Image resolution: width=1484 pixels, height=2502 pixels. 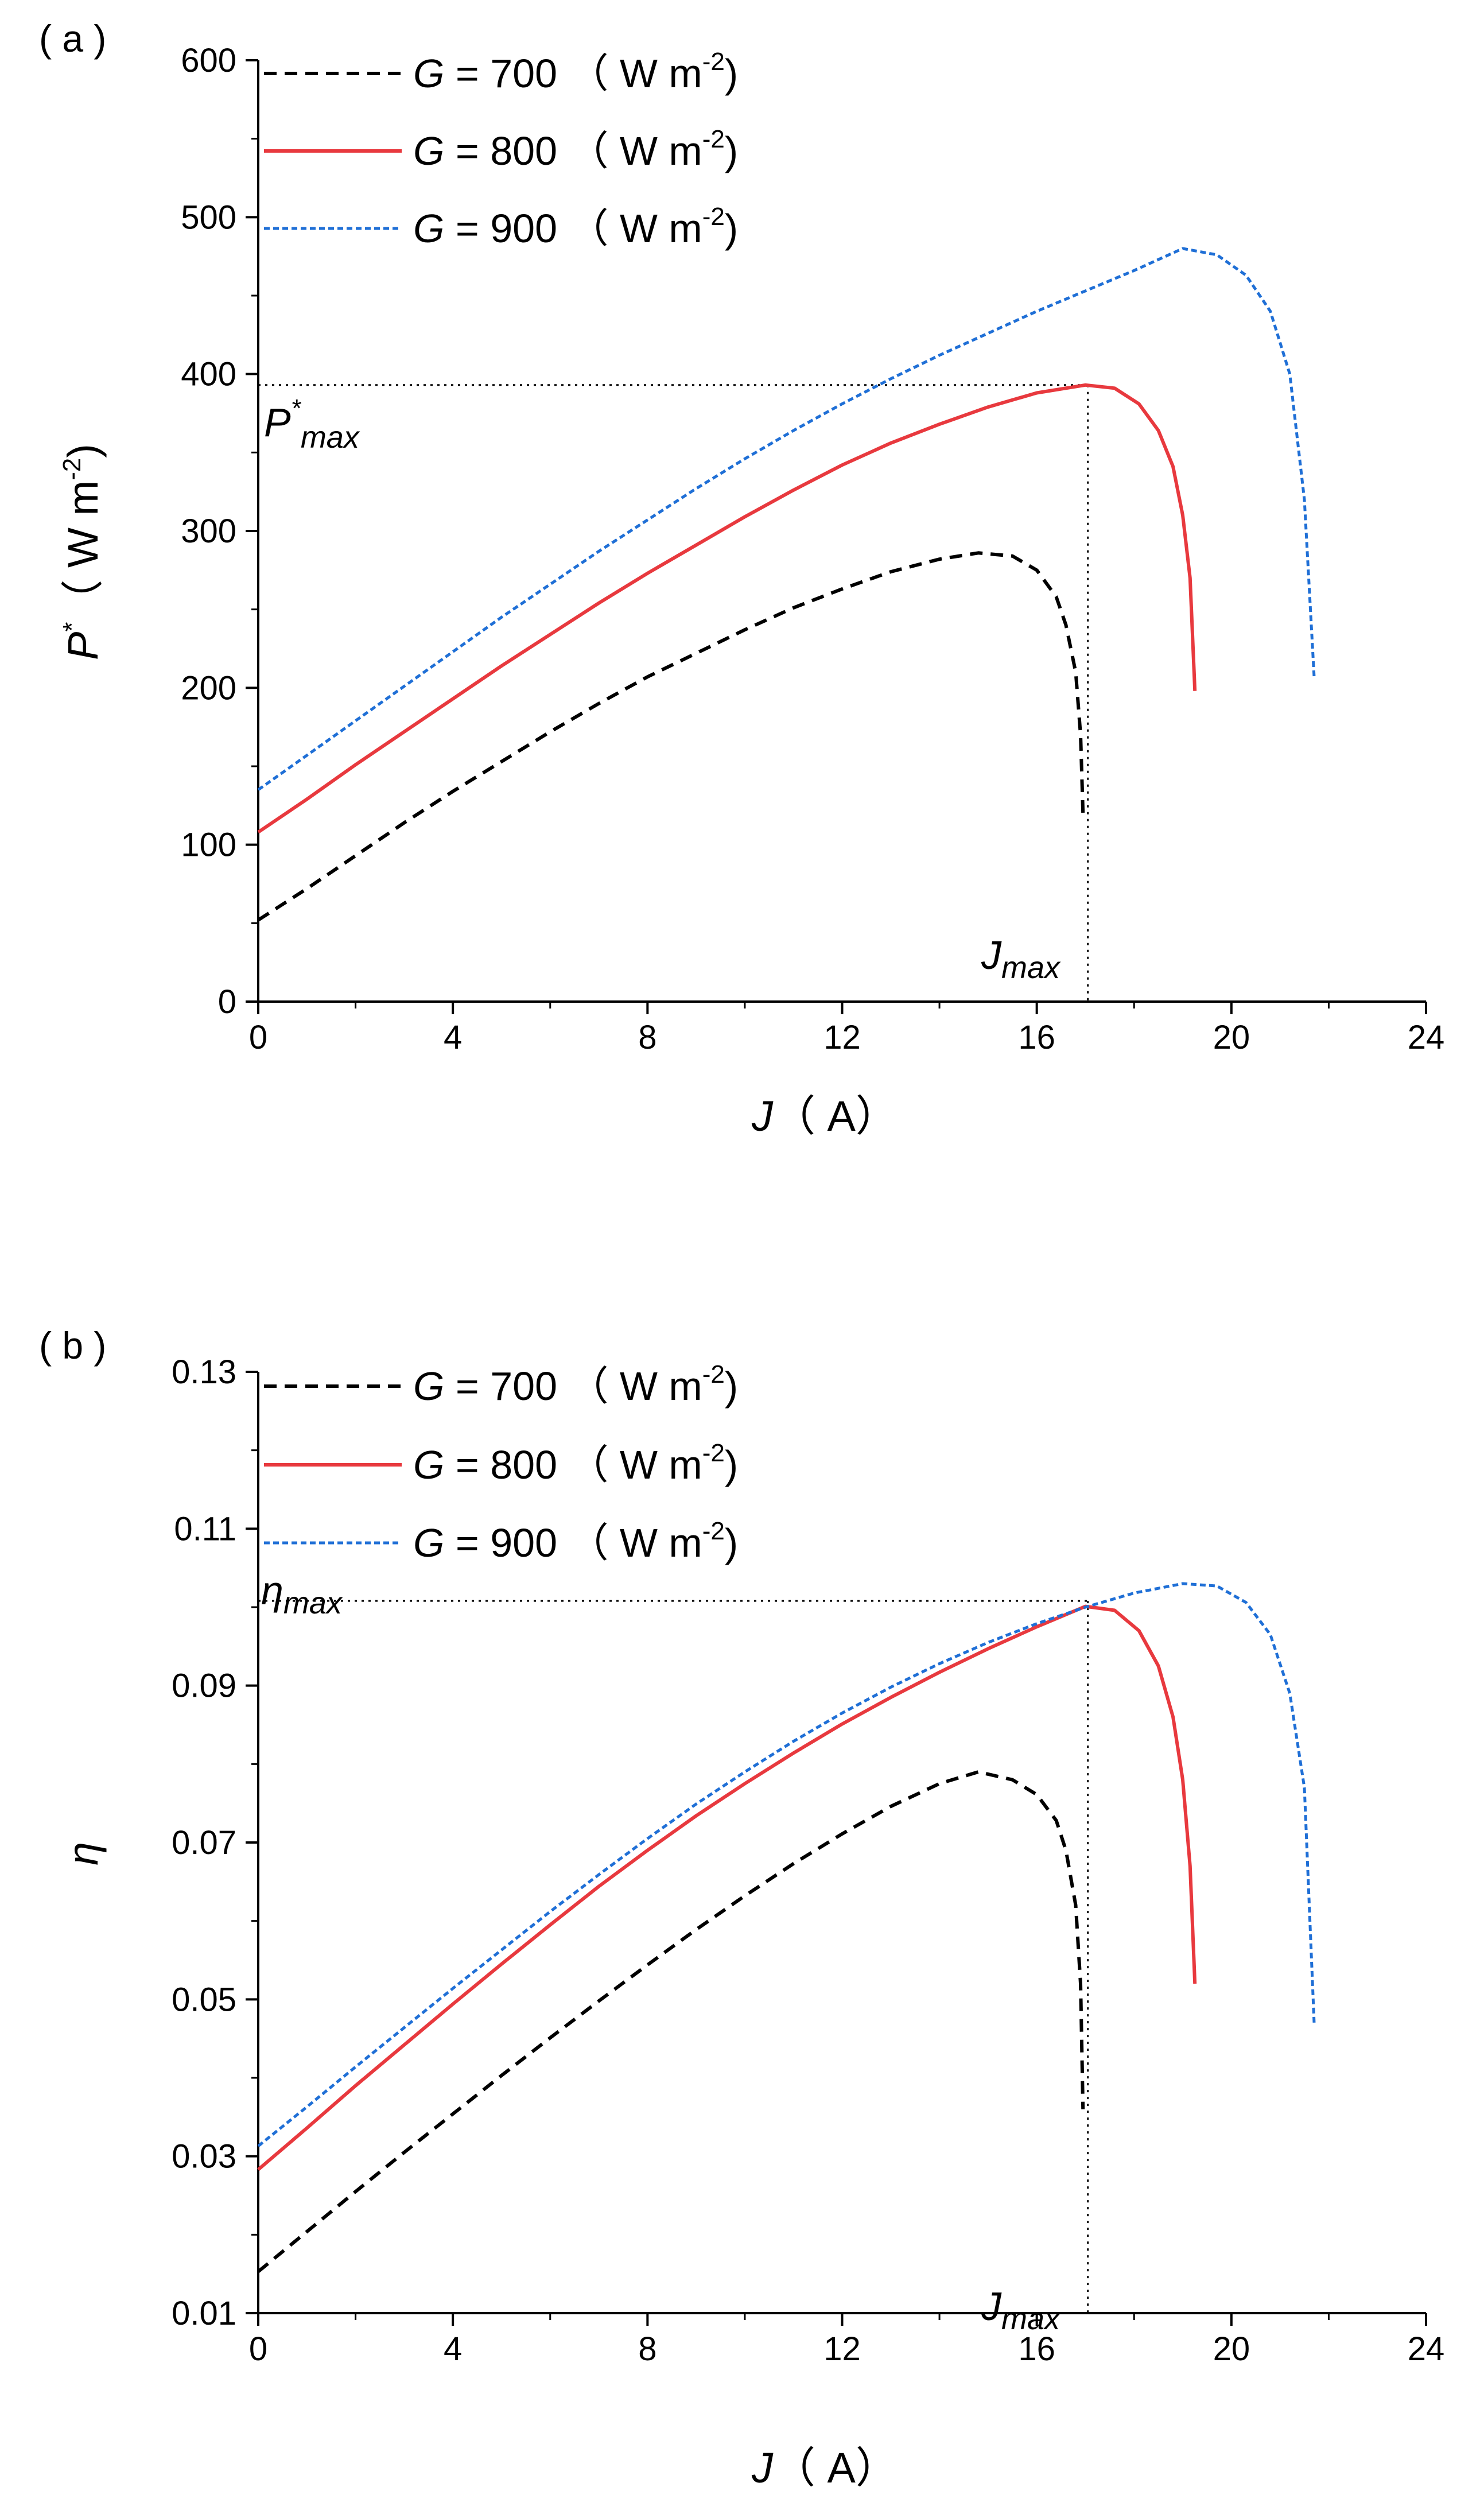 I want to click on x-tick-label-b: 24, so click(x=1426, y=2349).